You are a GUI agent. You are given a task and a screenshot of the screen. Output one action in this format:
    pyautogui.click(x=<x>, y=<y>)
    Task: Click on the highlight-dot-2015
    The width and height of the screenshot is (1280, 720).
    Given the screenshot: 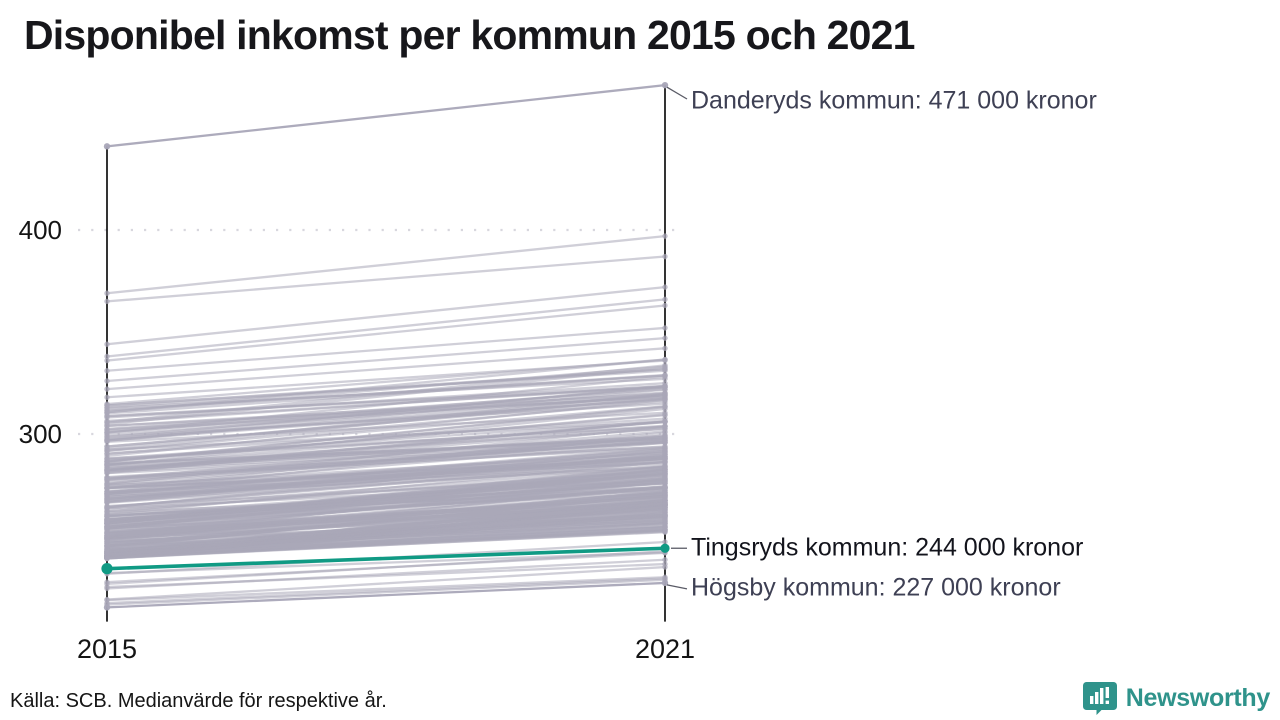 What is the action you would take?
    pyautogui.click(x=107, y=569)
    